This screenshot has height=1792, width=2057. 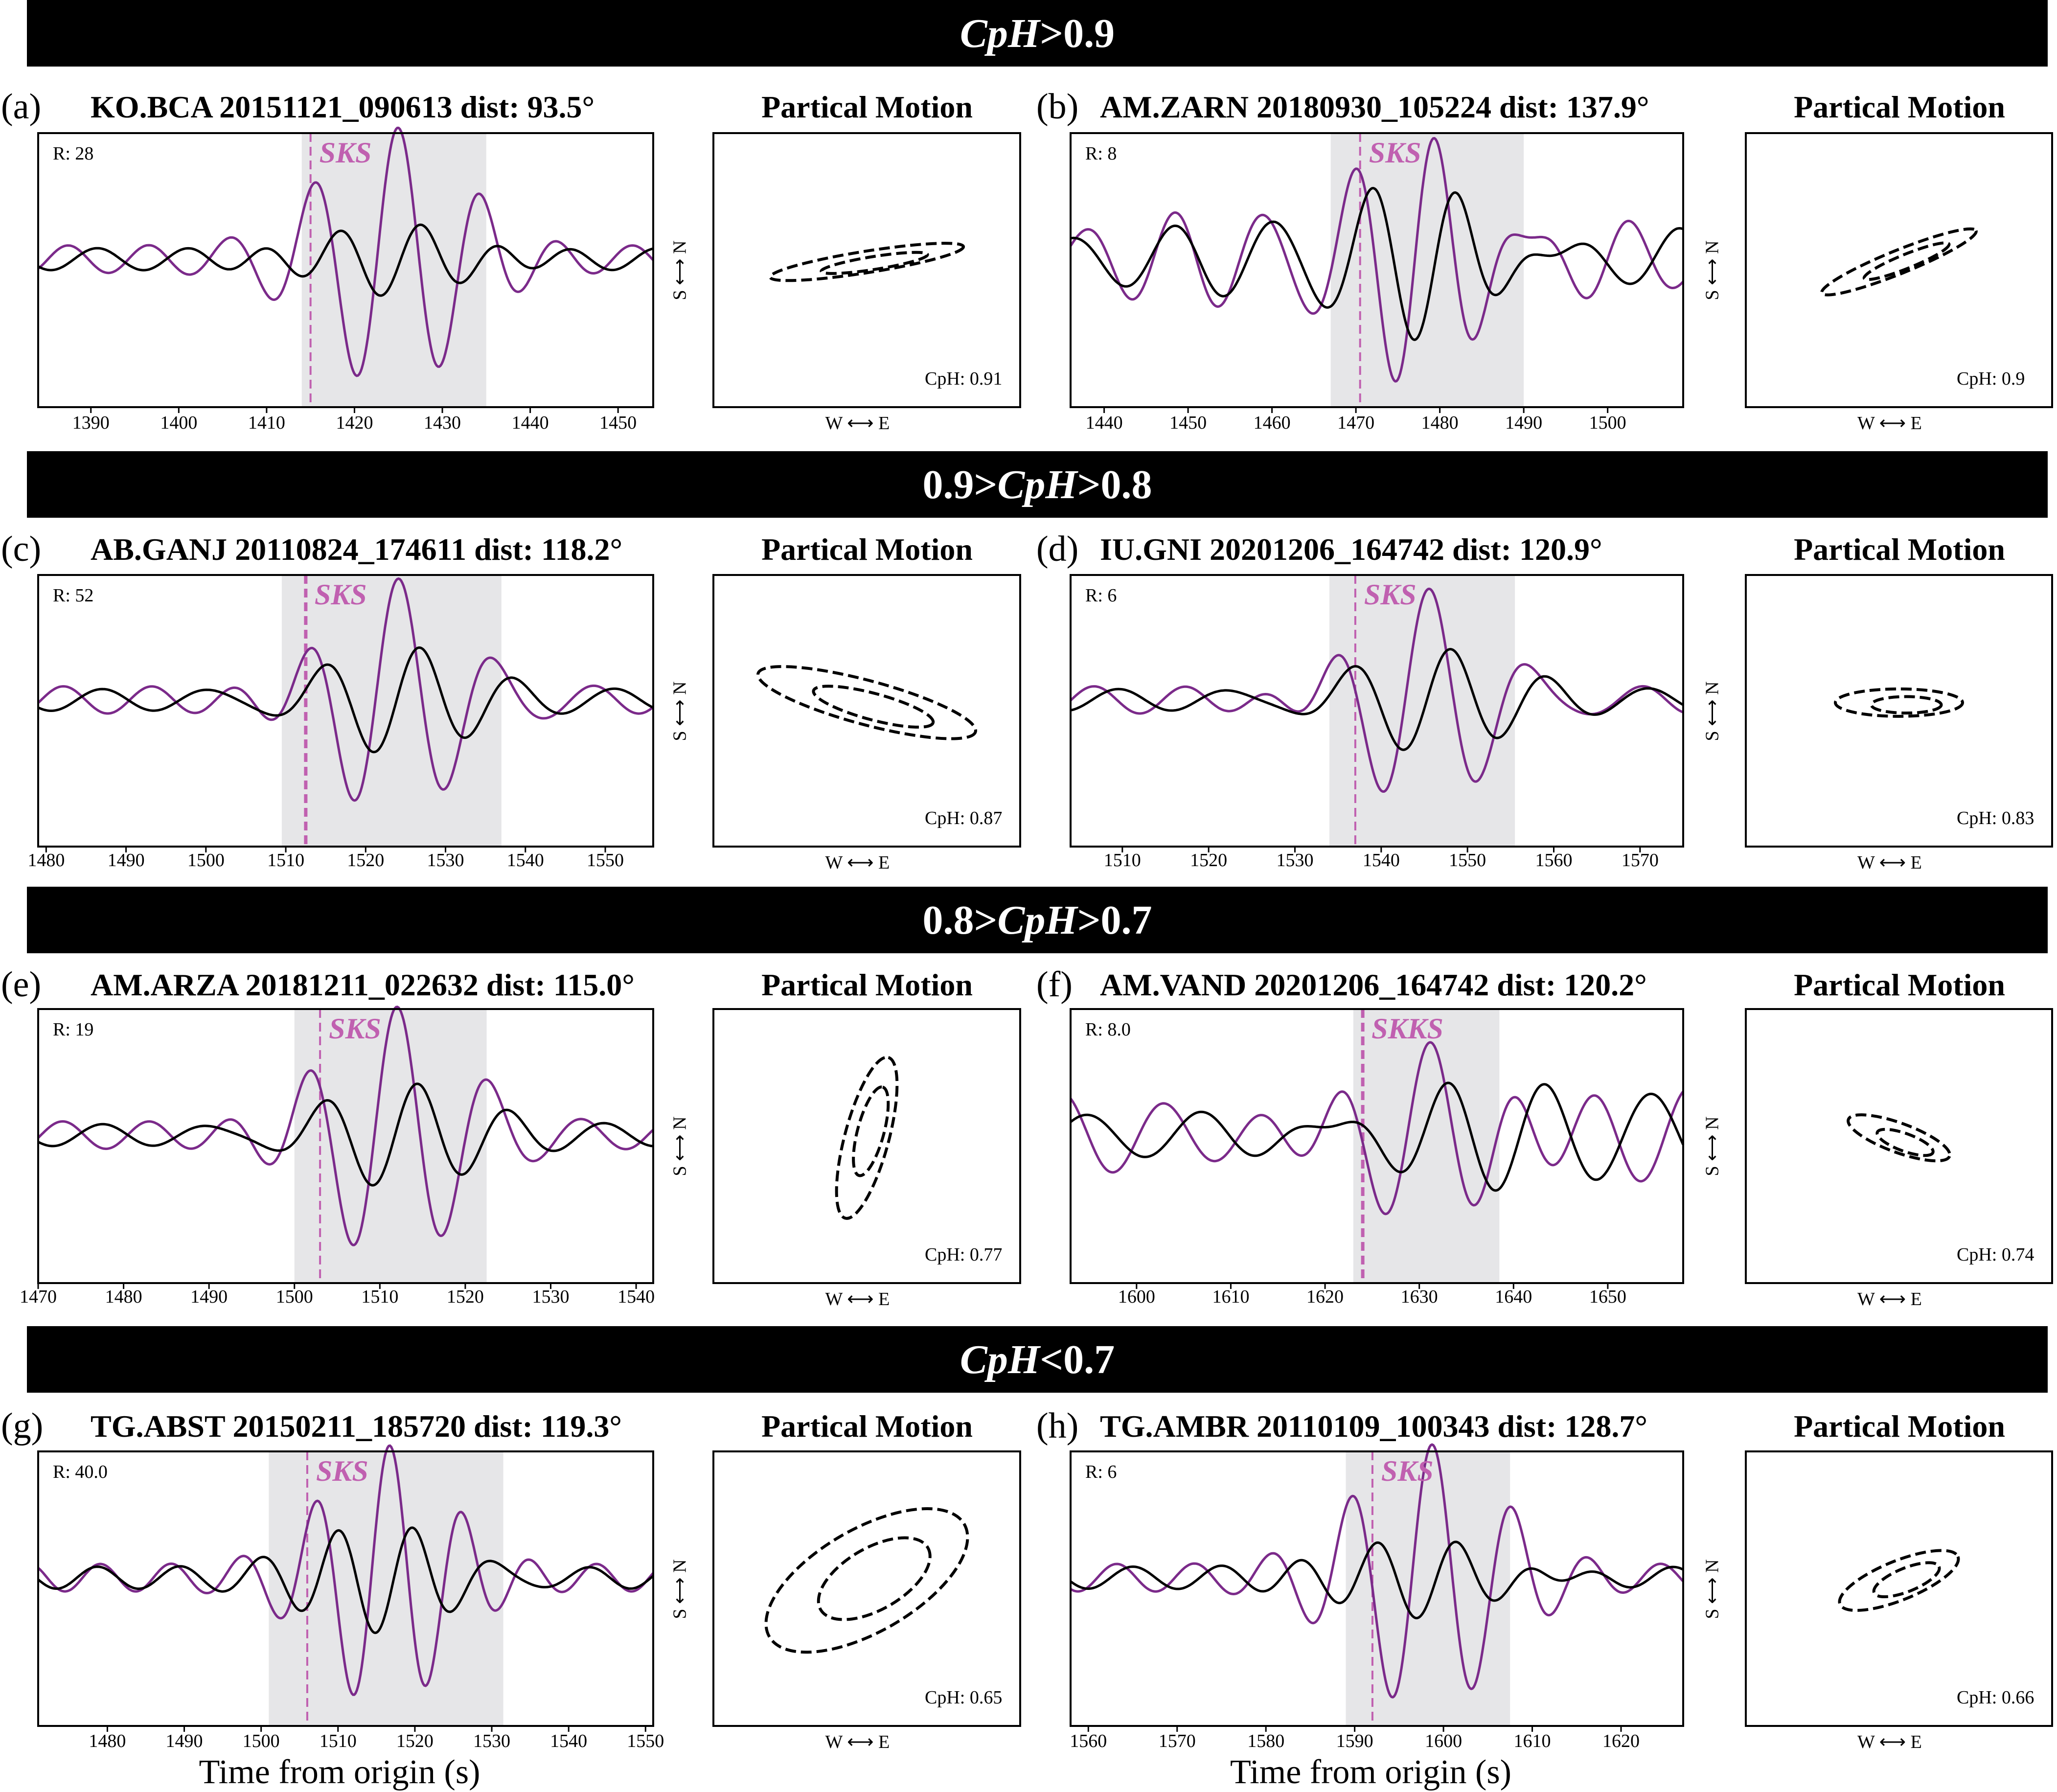 What do you see at coordinates (91, 423) in the screenshot?
I see `x-tick-label: 1390` at bounding box center [91, 423].